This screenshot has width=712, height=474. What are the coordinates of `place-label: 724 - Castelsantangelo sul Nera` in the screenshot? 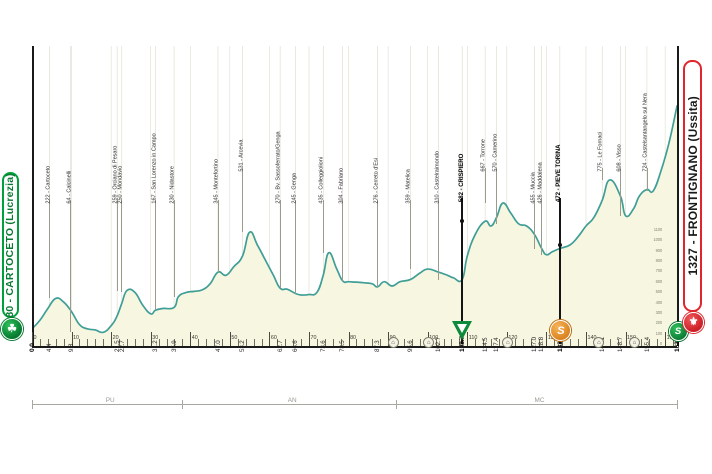 It's located at (645, 132).